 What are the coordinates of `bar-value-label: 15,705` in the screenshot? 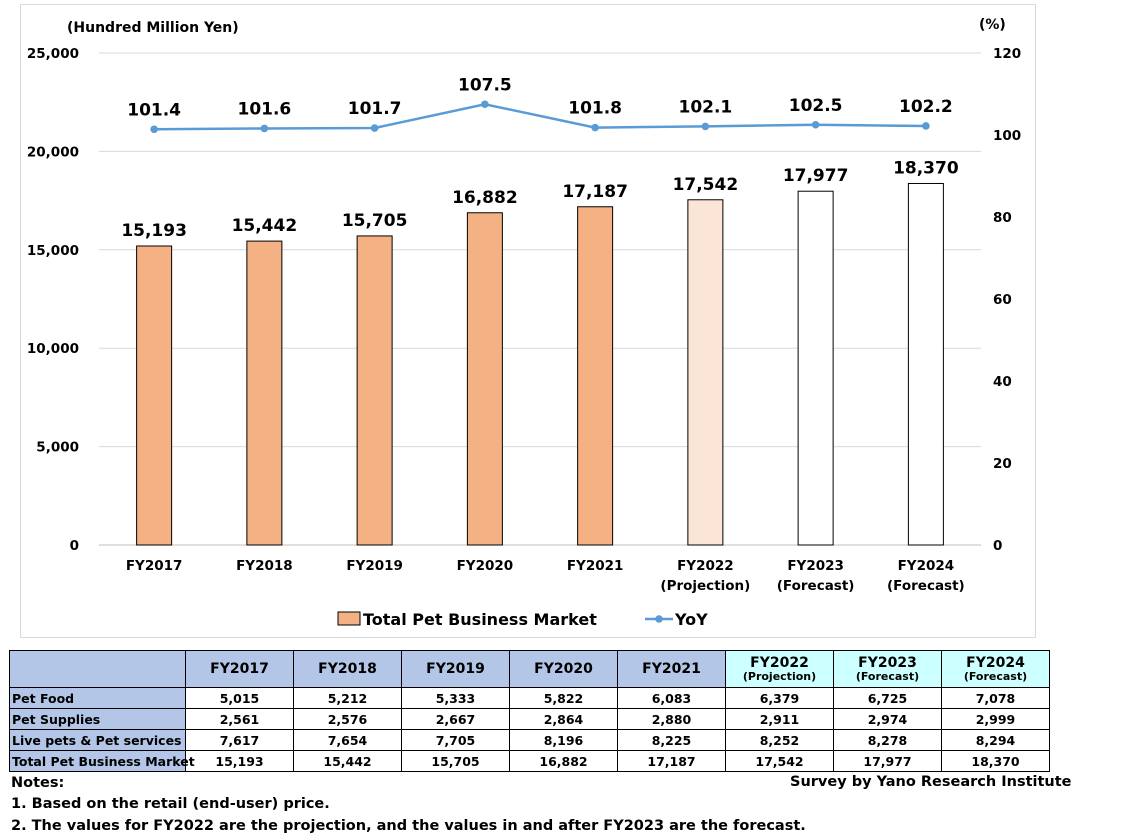 It's located at (375, 221).